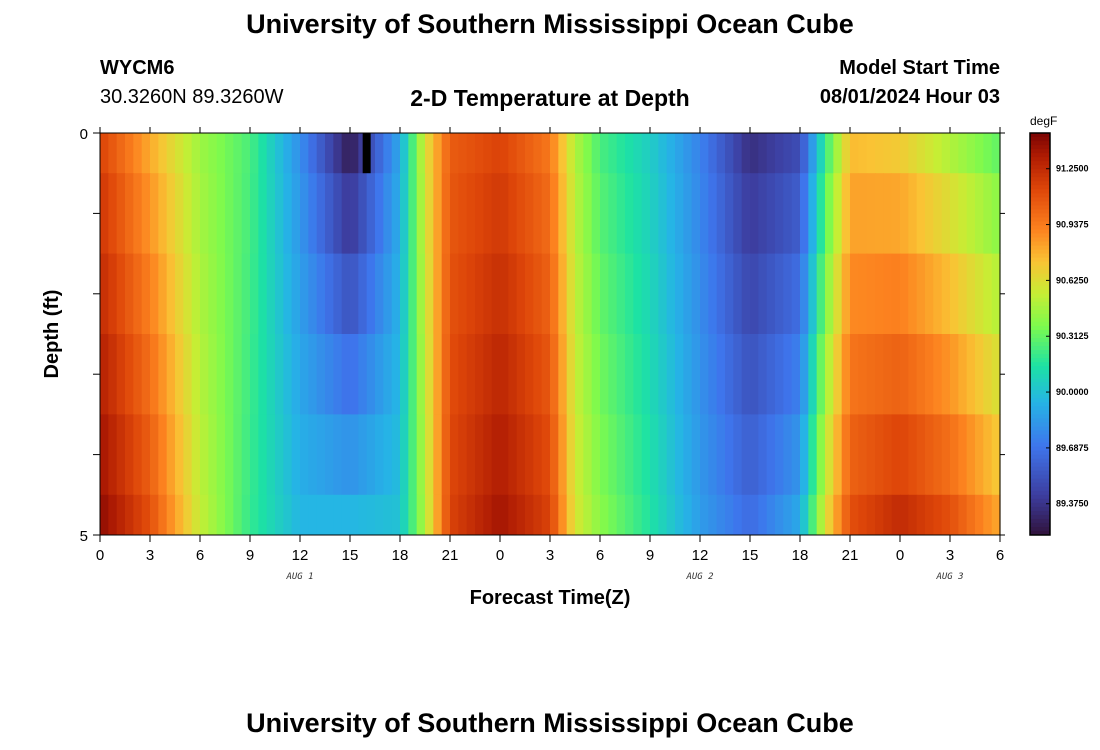 This screenshot has height=750, width=1100. I want to click on colorbar-units: degF, so click(1043, 121).